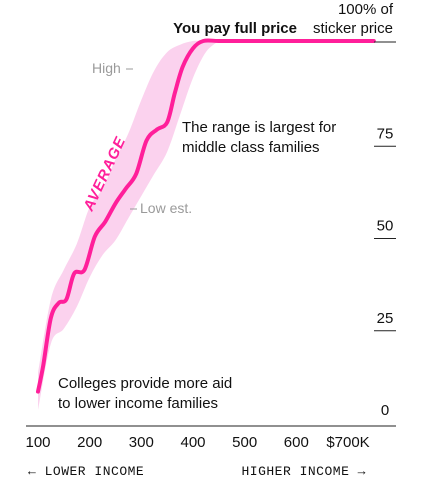 The image size is (431, 492). I want to click on x-tick-label: 100, so click(37, 442).